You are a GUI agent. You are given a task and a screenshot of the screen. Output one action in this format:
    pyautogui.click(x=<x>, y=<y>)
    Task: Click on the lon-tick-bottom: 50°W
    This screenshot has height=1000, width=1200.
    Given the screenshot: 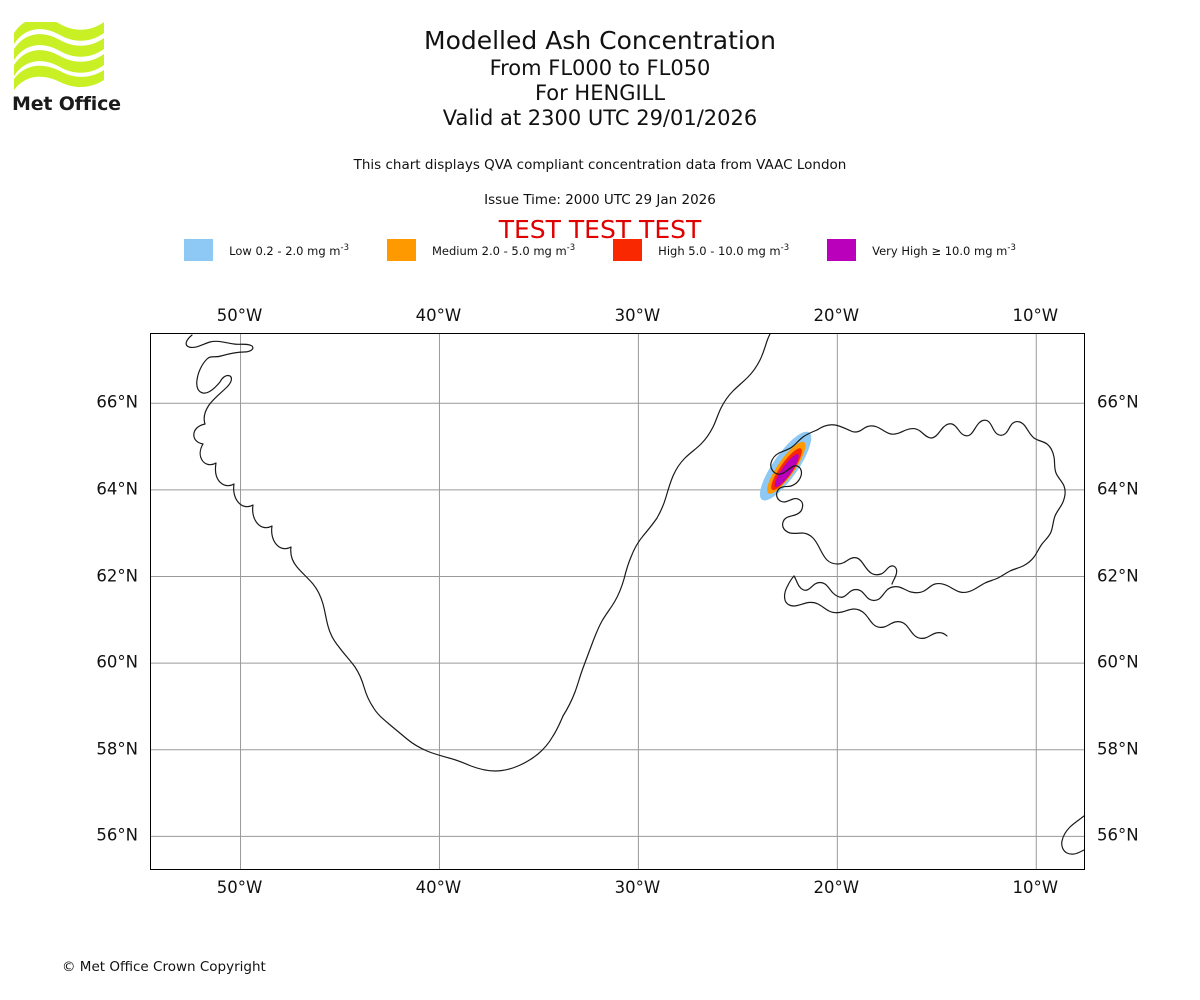 What is the action you would take?
    pyautogui.click(x=239, y=887)
    